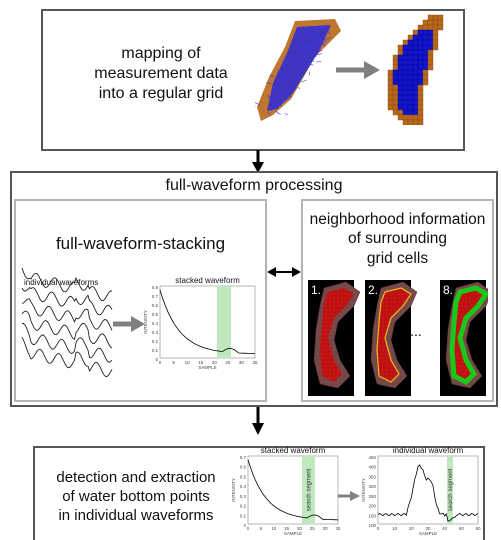  I want to click on y-tick-label: 0.1, so click(243, 515).